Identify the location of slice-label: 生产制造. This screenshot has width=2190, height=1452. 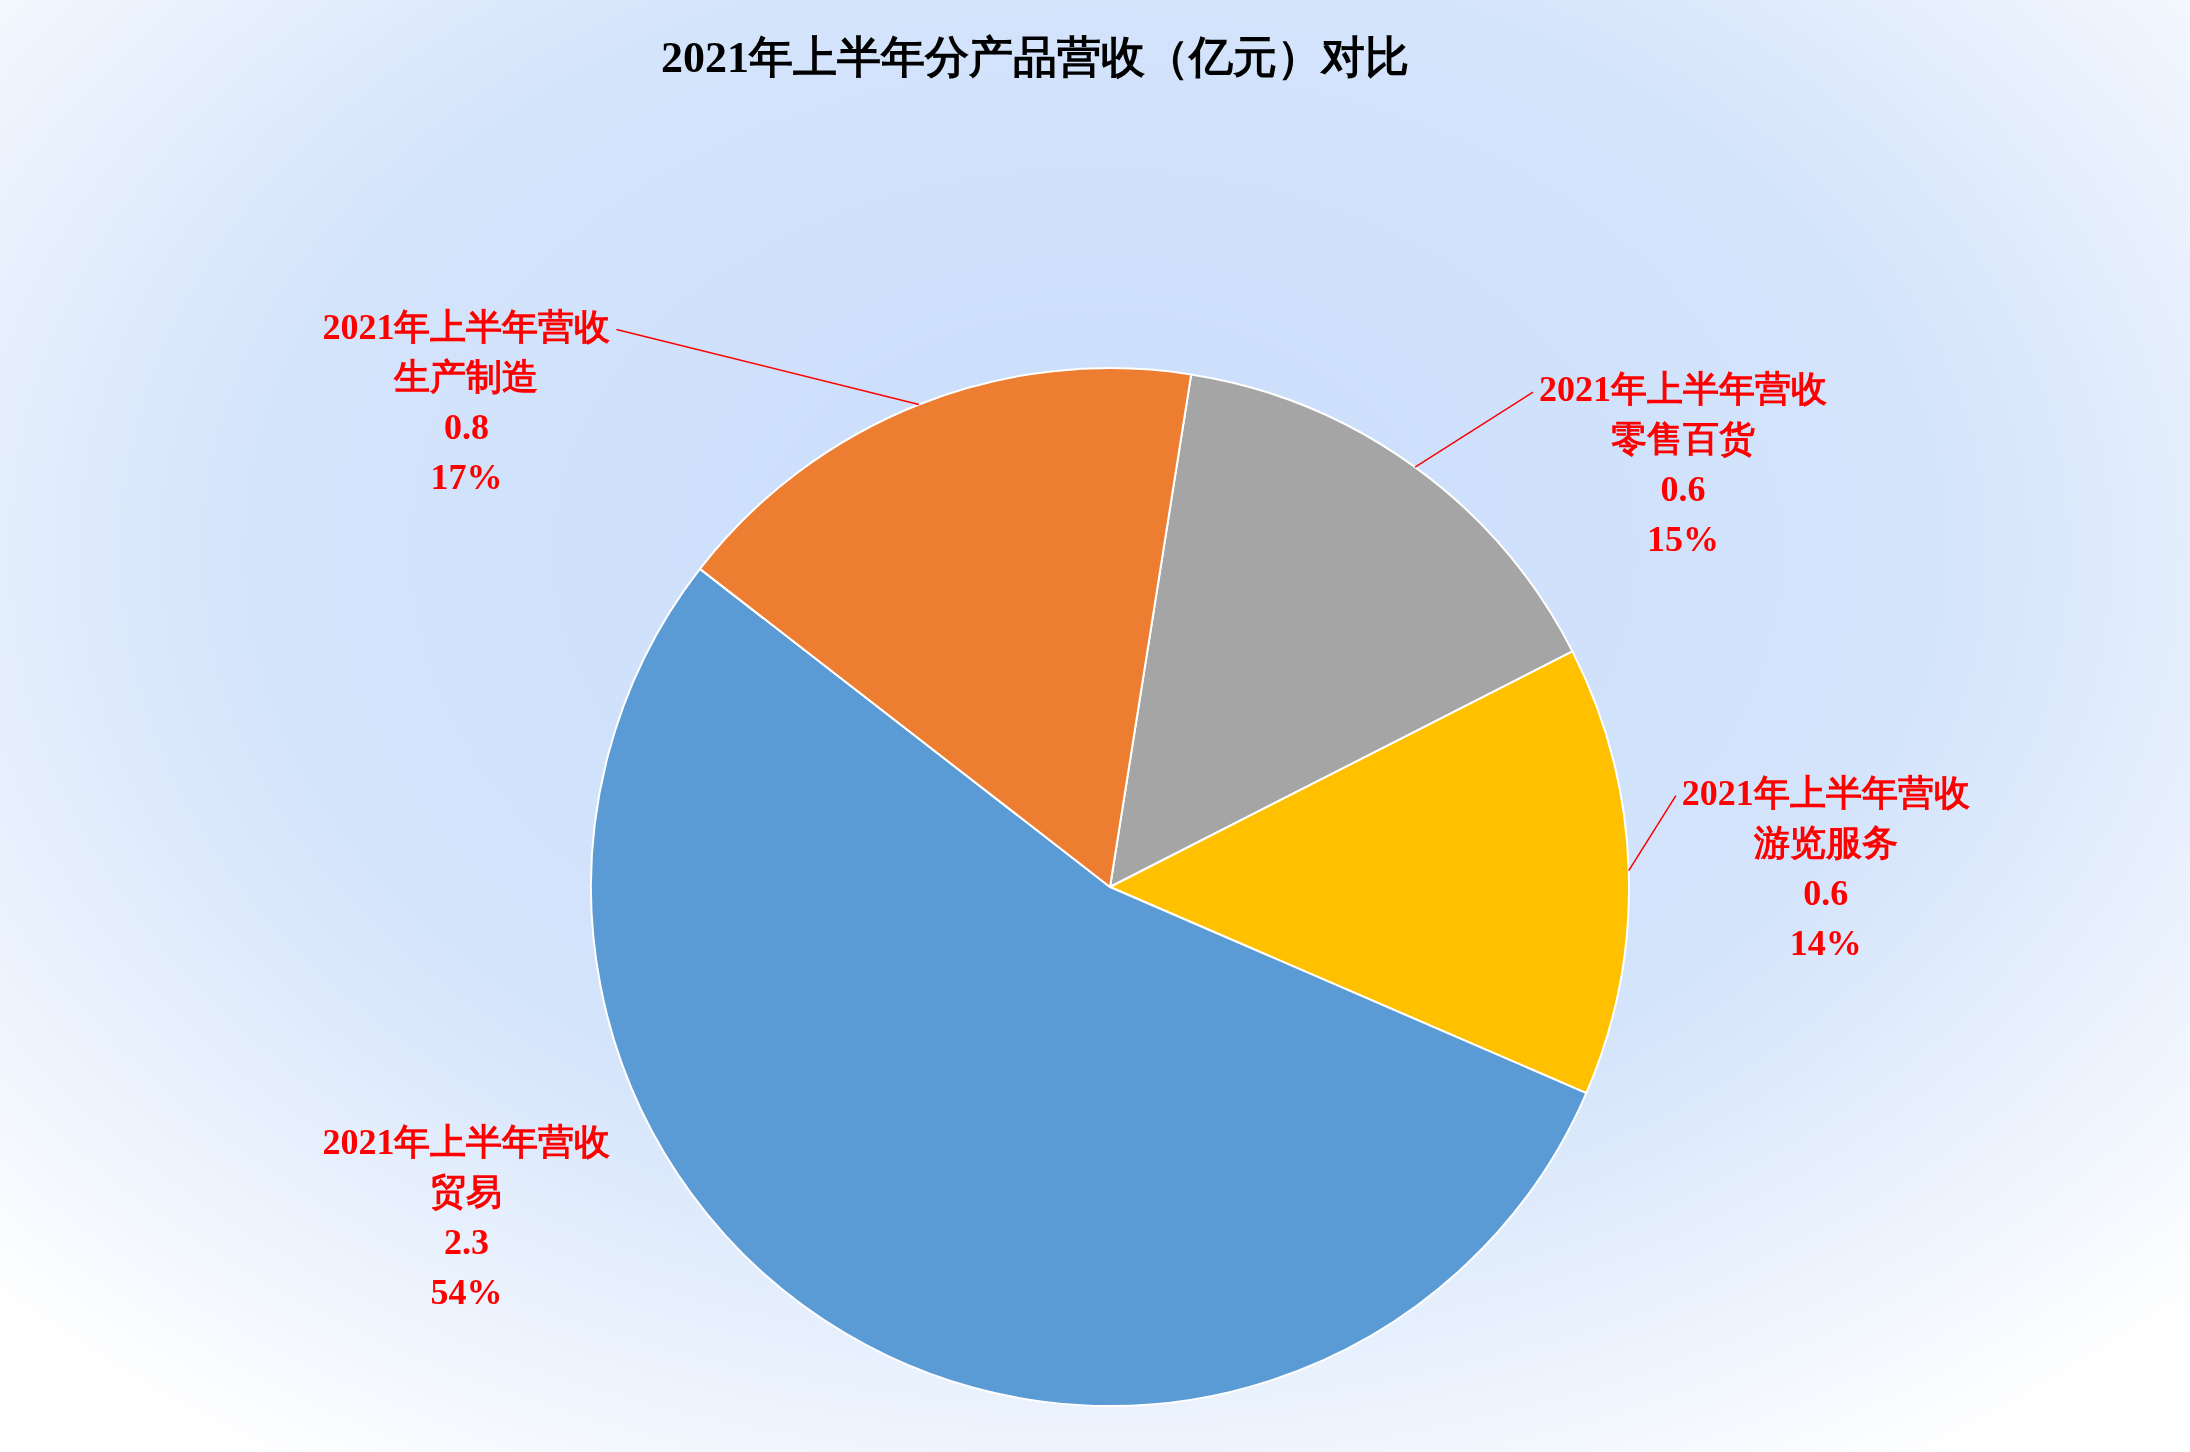
(466, 376).